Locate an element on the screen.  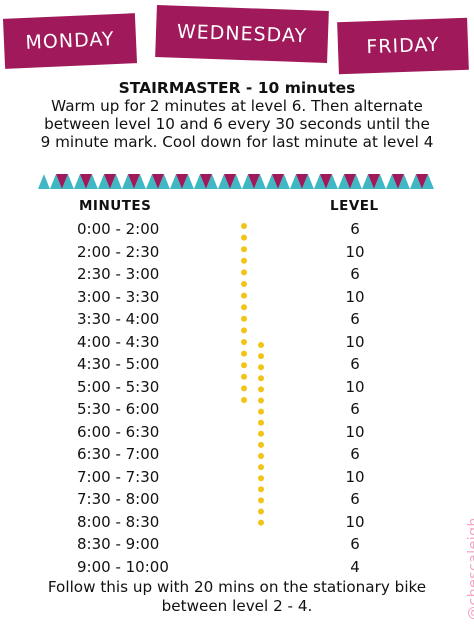
row-time: 9:00 - 10:00 is located at coordinates (123, 566).